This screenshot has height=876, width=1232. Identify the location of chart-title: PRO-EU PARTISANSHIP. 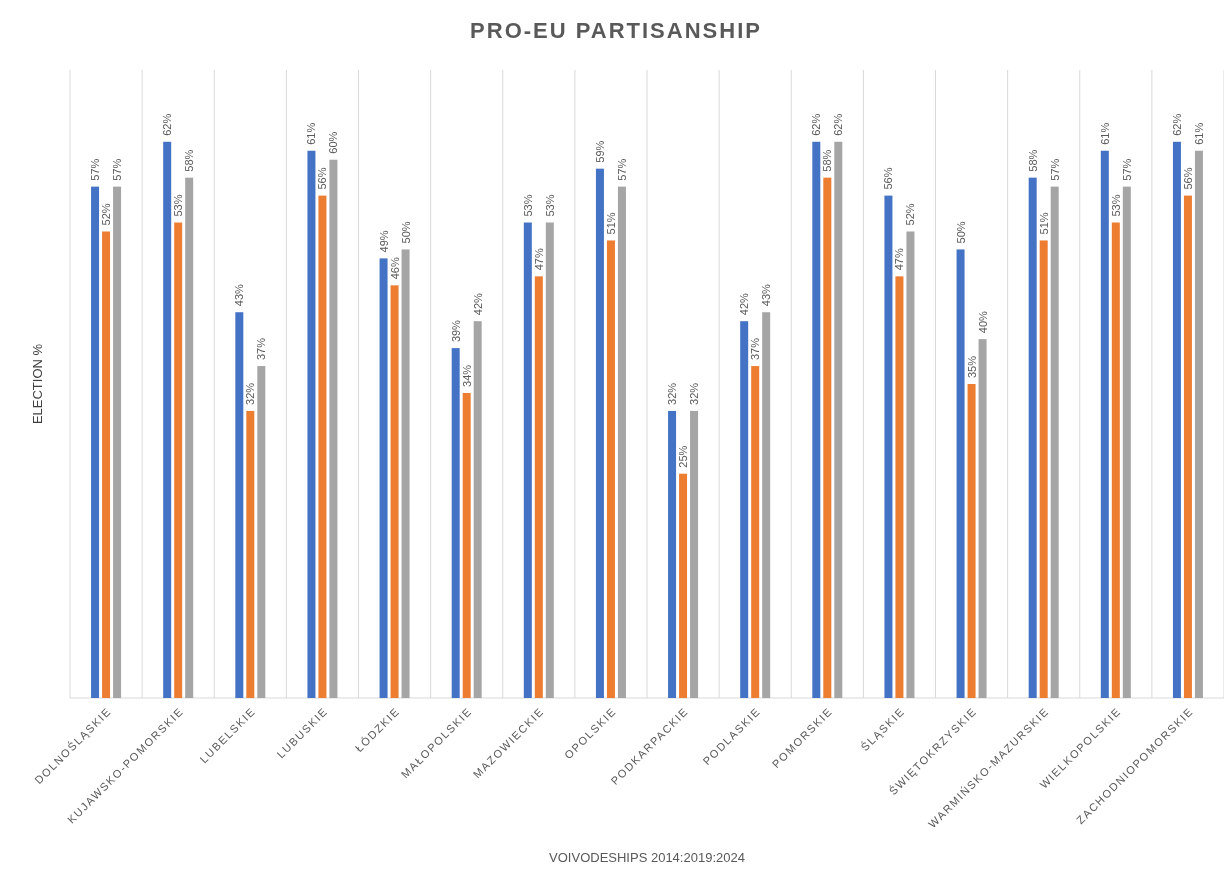
(616, 30).